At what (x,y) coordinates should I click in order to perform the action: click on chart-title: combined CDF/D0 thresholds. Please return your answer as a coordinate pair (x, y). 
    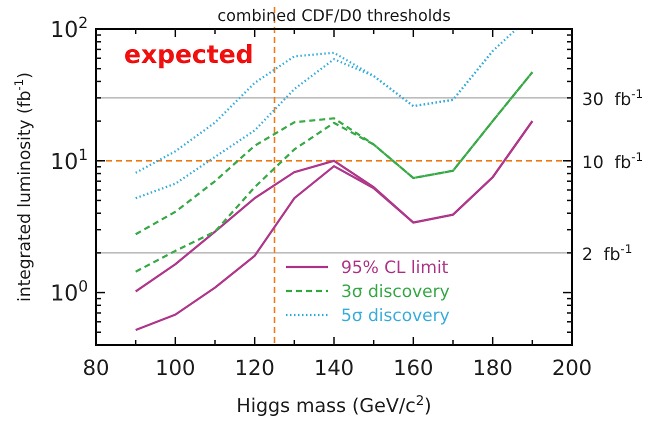
    Looking at the image, I should click on (334, 15).